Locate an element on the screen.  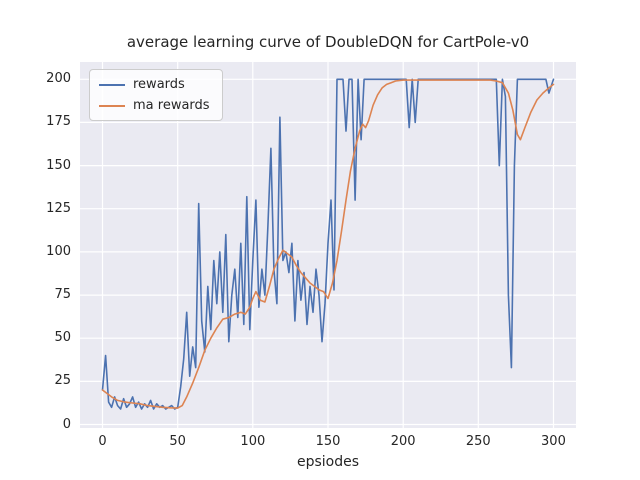
rewards-line-swatch is located at coordinates (112, 84).